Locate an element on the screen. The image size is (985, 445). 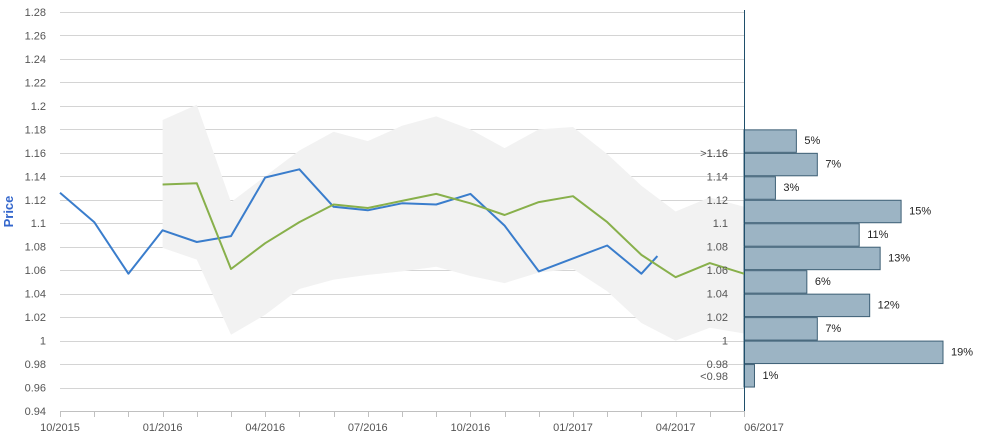
histogram-value-label: 3% is located at coordinates (791, 188).